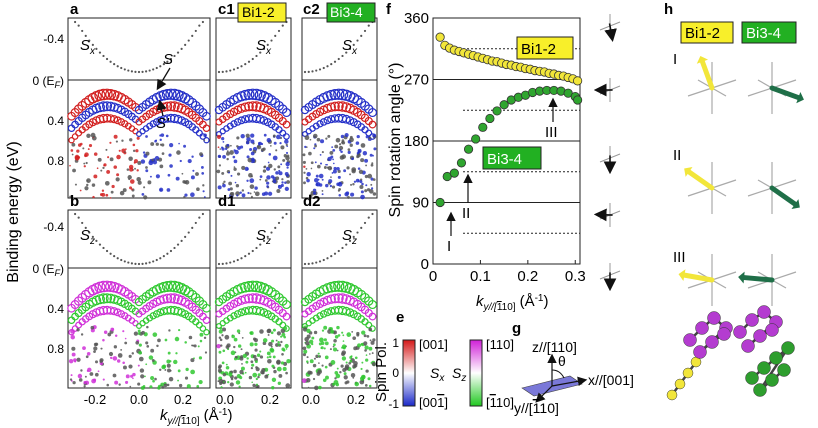  Describe the element at coordinates (516, 328) in the screenshot. I see `panel-label-g: g` at that location.